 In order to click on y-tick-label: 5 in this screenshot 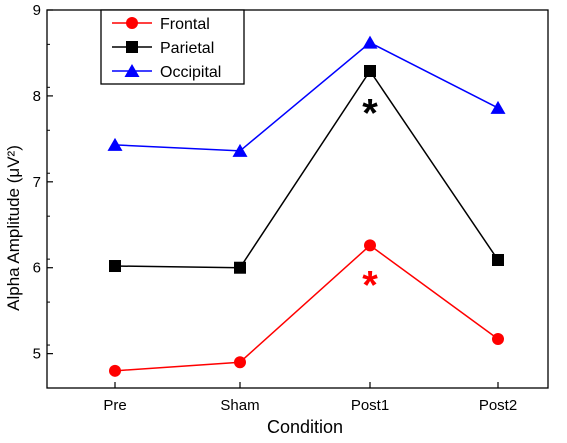, I will do `click(37, 354)`.